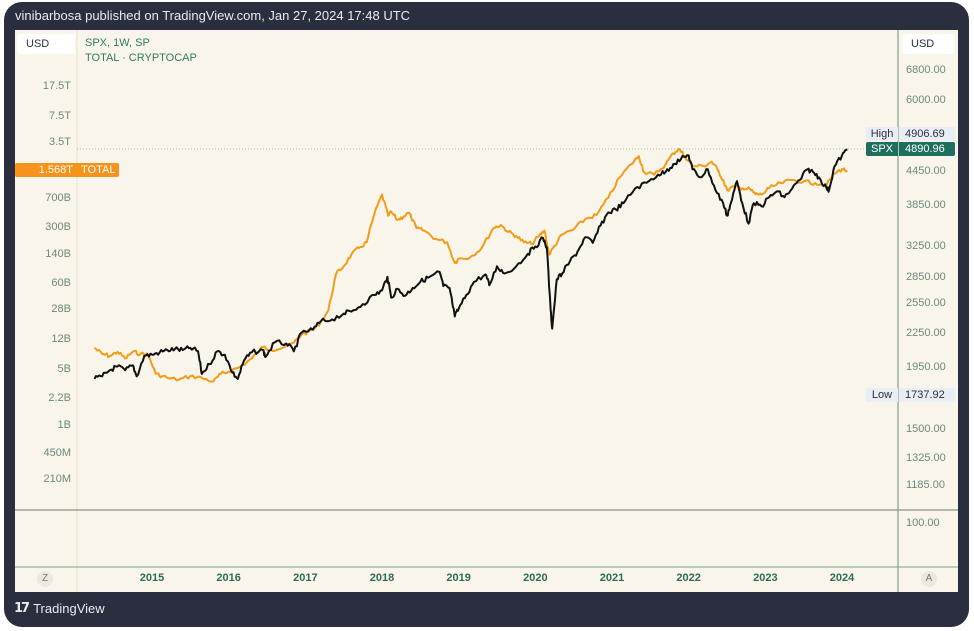  What do you see at coordinates (69, 608) in the screenshot?
I see `tradingview-brand: TradingView` at bounding box center [69, 608].